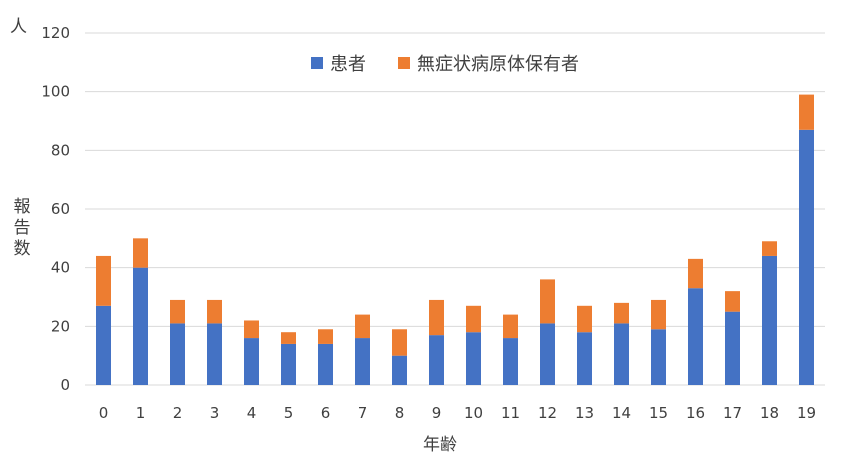  I want to click on x-tick-label: 13, so click(584, 413).